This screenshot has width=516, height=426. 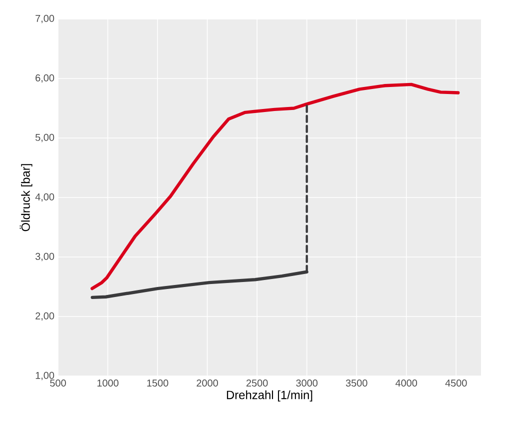 What do you see at coordinates (26, 198) in the screenshot?
I see `y-axis-title: Öldruck [bar]` at bounding box center [26, 198].